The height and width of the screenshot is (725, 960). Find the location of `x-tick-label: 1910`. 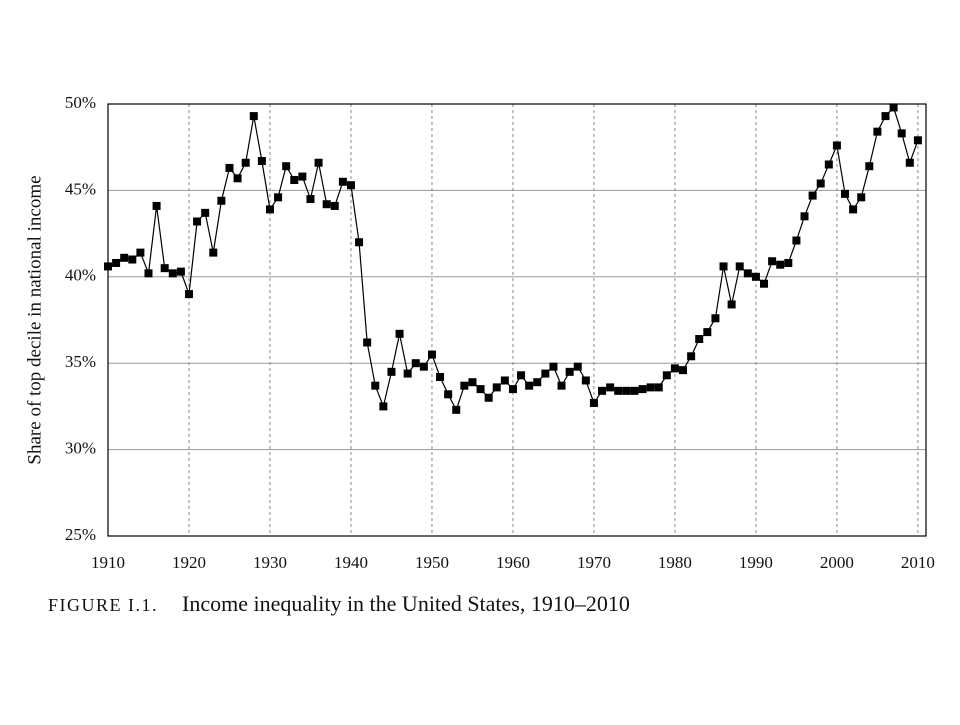

x-tick-label: 1910 is located at coordinates (108, 562).